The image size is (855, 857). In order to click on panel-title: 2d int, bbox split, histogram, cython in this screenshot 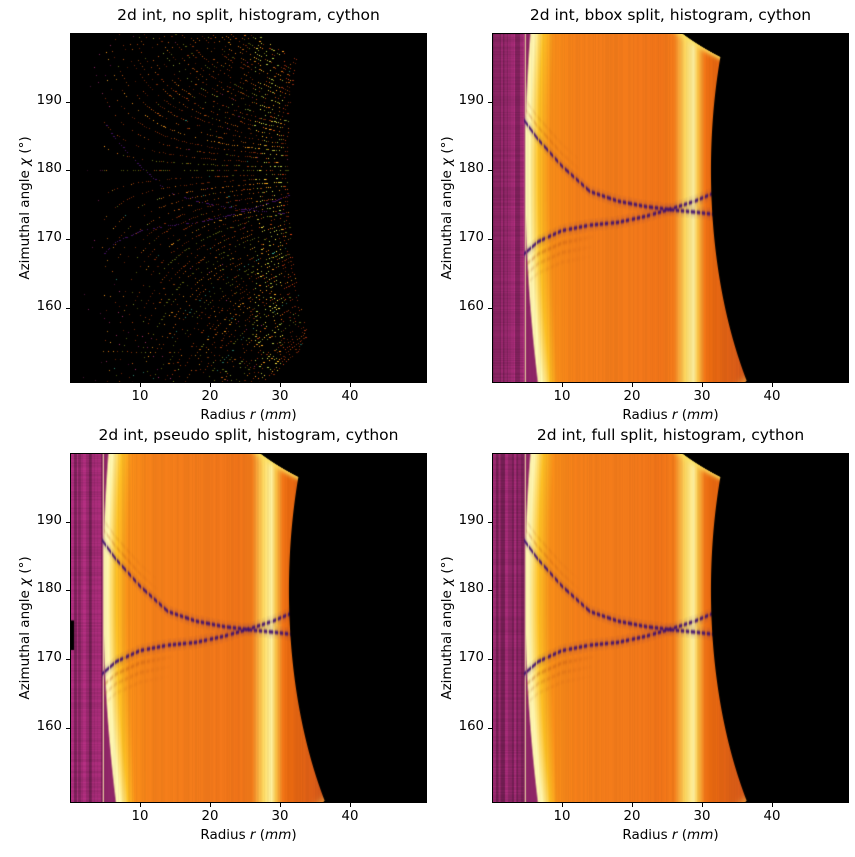, I will do `click(670, 15)`.